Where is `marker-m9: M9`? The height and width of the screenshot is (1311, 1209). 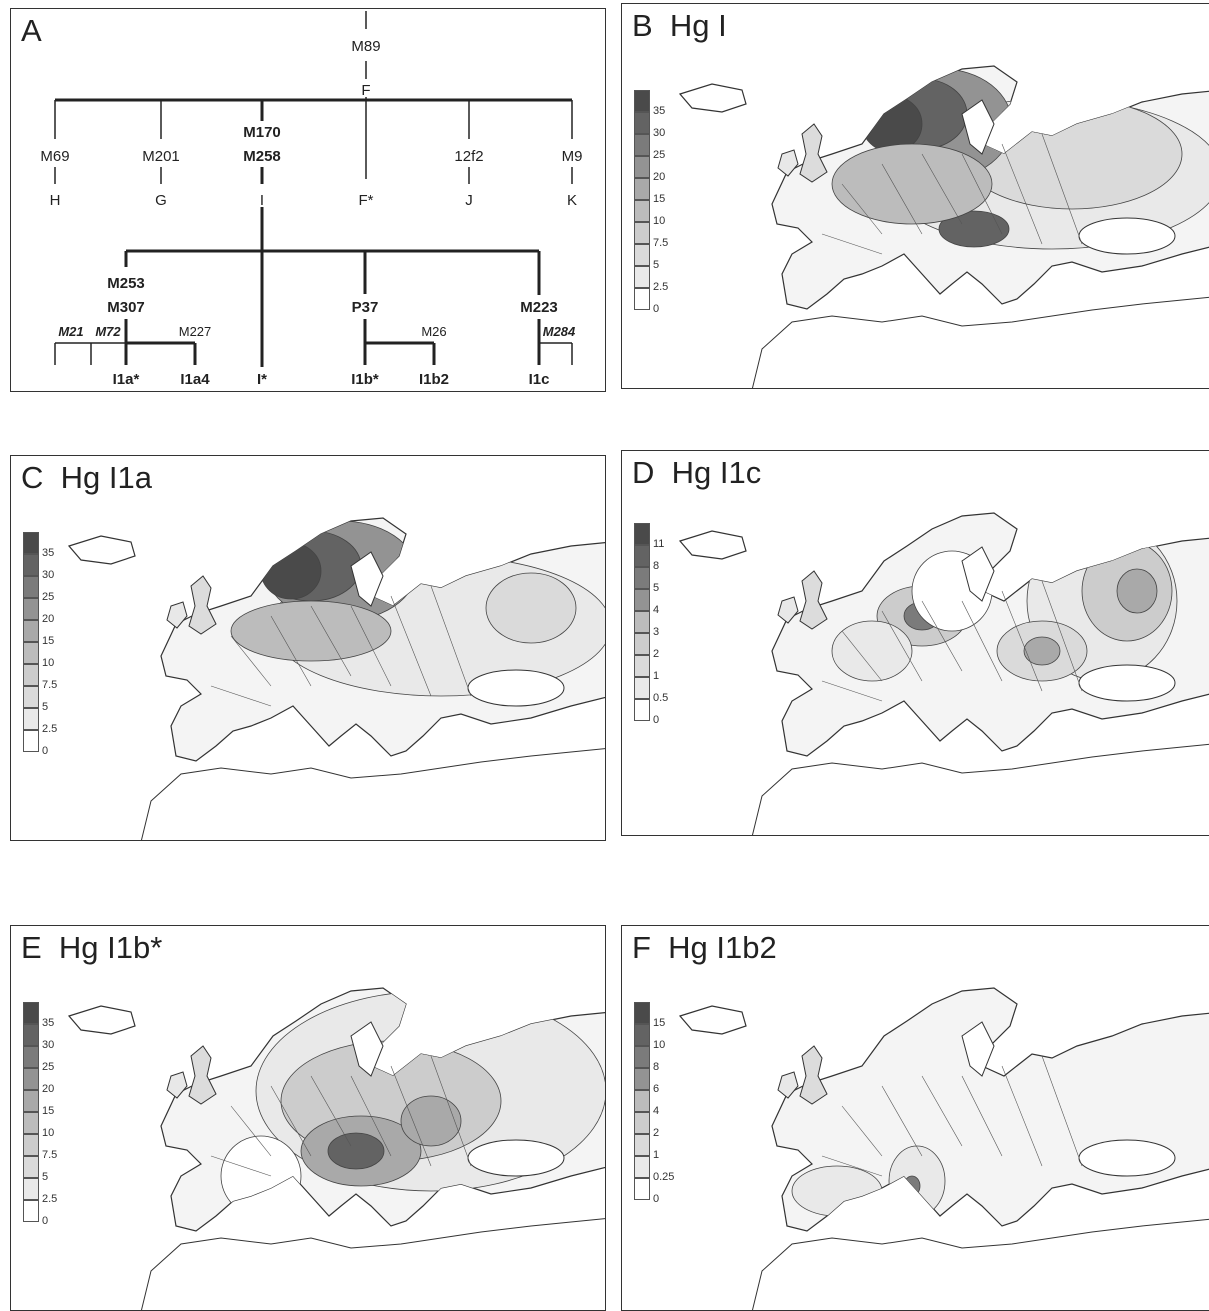 marker-m9: M9 is located at coordinates (572, 156).